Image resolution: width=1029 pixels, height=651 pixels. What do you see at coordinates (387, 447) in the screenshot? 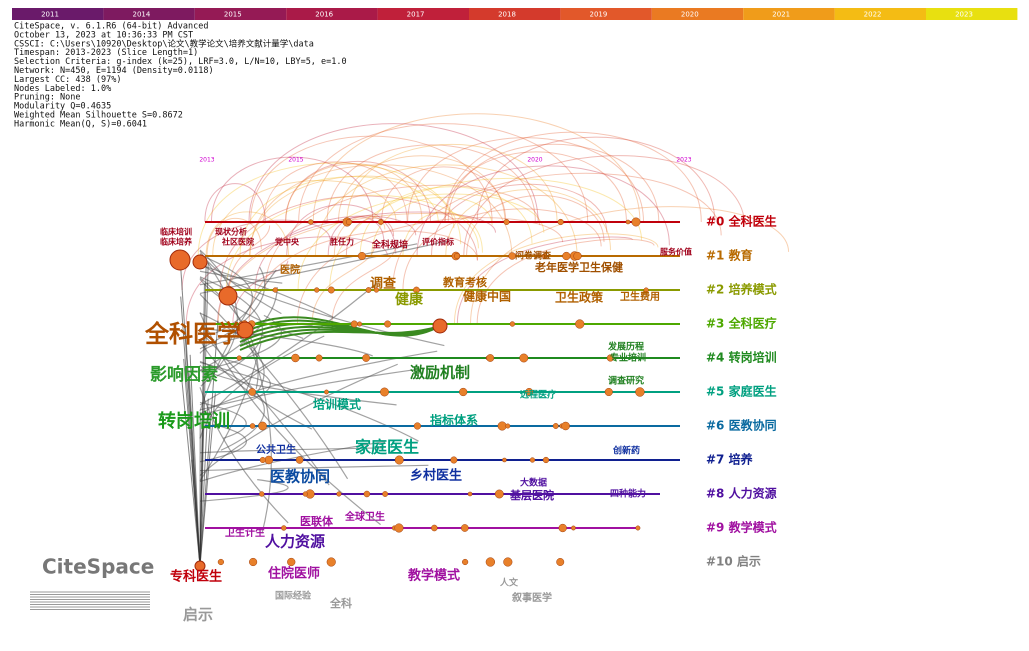
I see `keyword: 家庭医生` at bounding box center [387, 447].